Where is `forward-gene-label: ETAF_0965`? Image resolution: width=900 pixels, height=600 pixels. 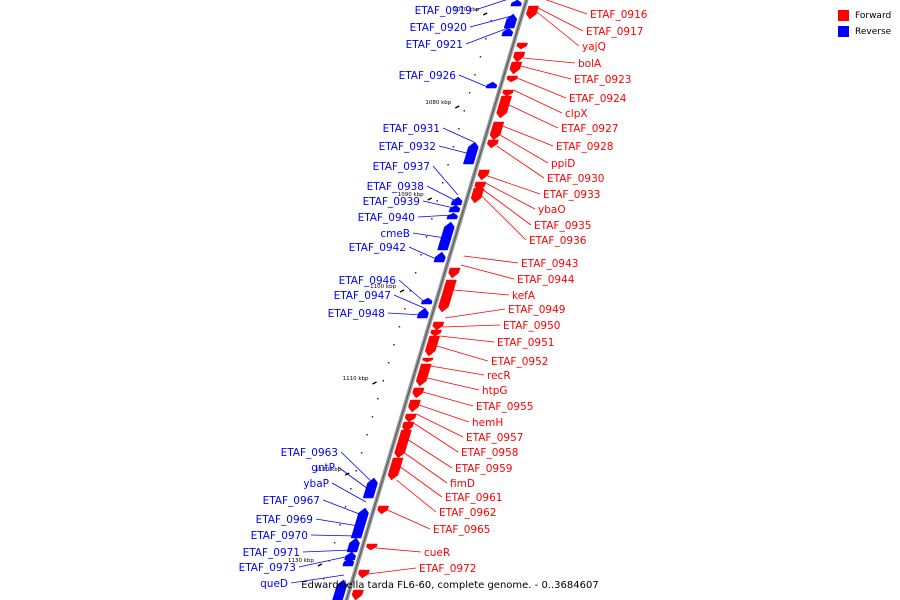
forward-gene-label: ETAF_0965 is located at coordinates (461, 530).